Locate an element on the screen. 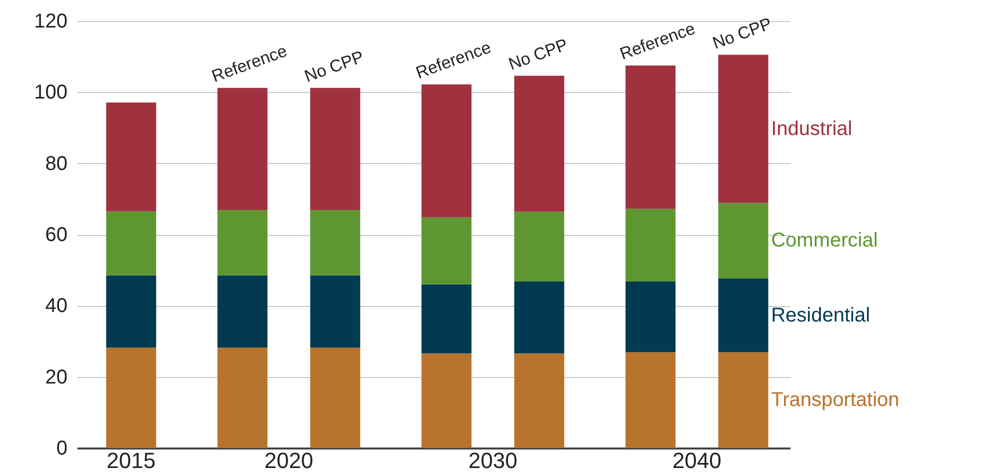 The image size is (987, 474). y-tick-label: 120 is located at coordinates (51, 21).